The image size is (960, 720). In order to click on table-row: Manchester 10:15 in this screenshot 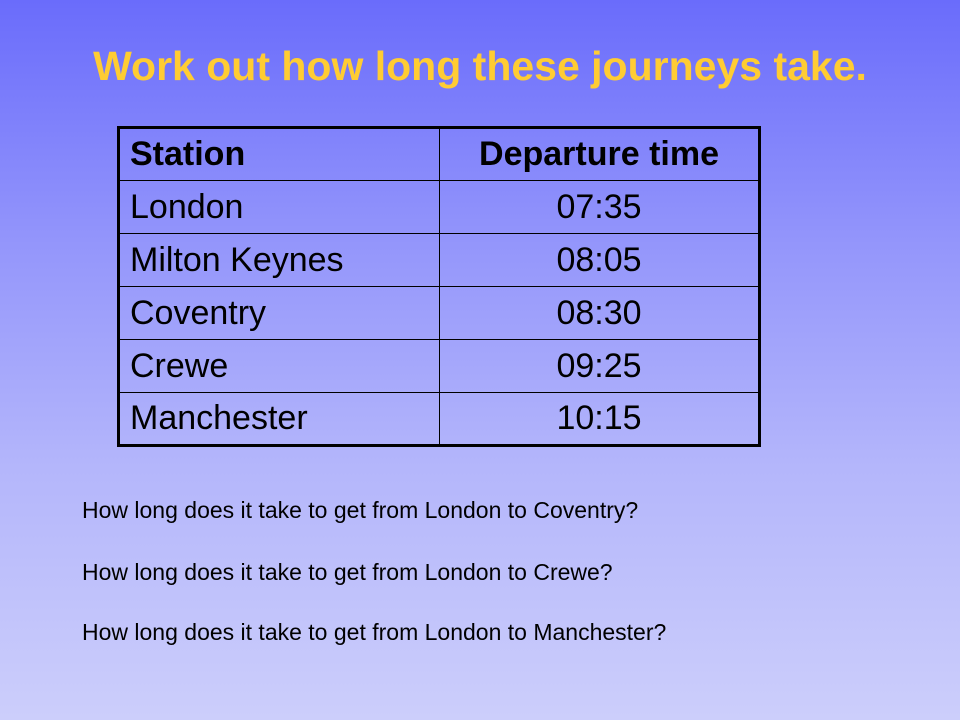, I will do `click(439, 419)`.